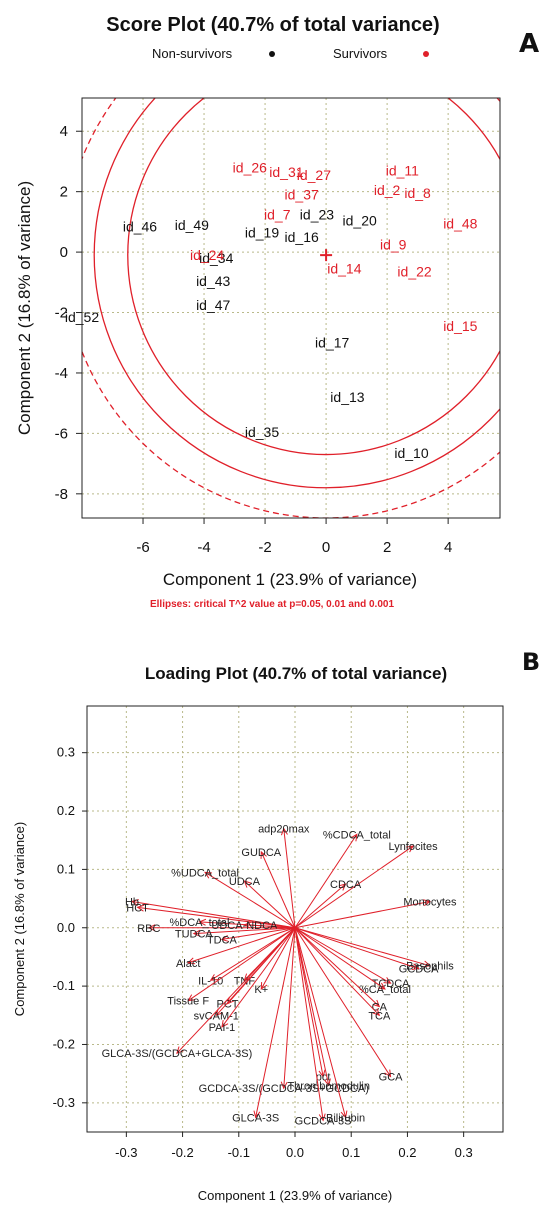  What do you see at coordinates (262, 232) in the screenshot?
I see `score-point-label: id_19` at bounding box center [262, 232].